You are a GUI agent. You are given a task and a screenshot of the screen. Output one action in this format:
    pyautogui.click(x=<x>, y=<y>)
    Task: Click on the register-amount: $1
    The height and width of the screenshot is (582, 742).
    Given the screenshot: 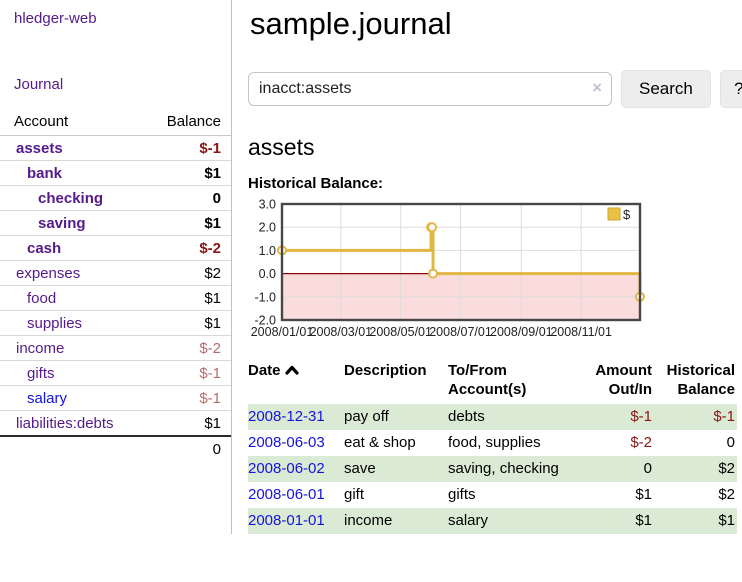 What is the action you would take?
    pyautogui.click(x=643, y=520)
    